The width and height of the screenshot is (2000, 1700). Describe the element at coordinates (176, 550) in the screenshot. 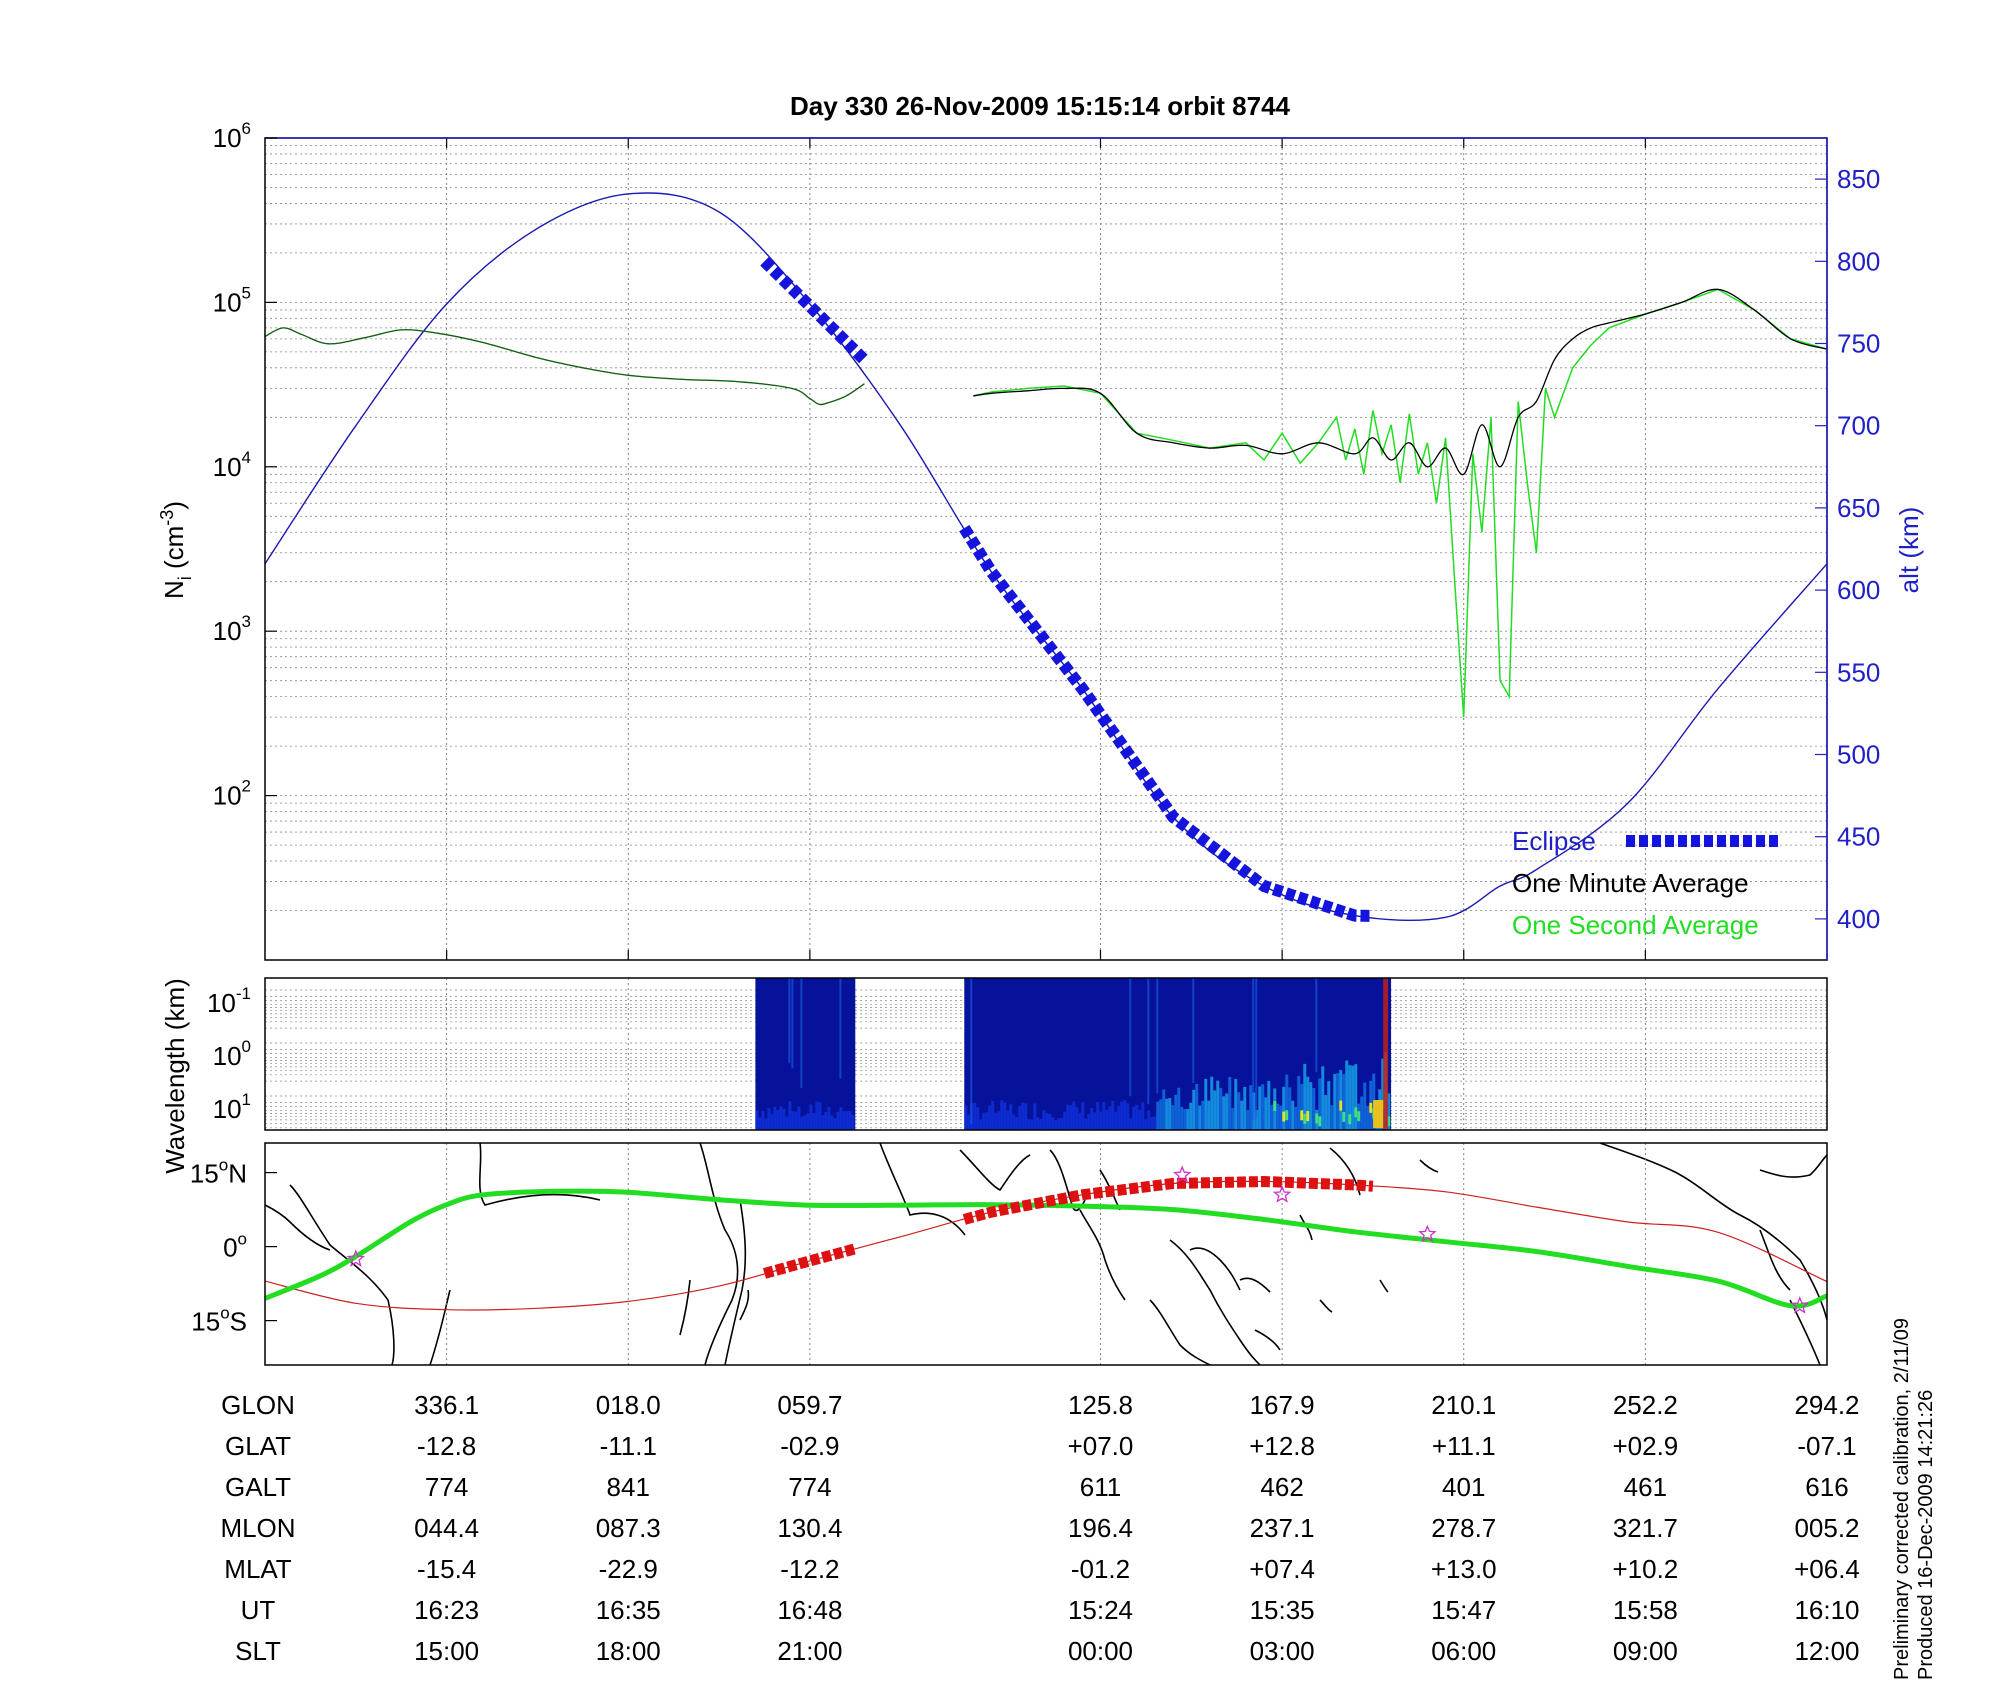

I see `density-axis-label: Ni (cm-3)` at that location.